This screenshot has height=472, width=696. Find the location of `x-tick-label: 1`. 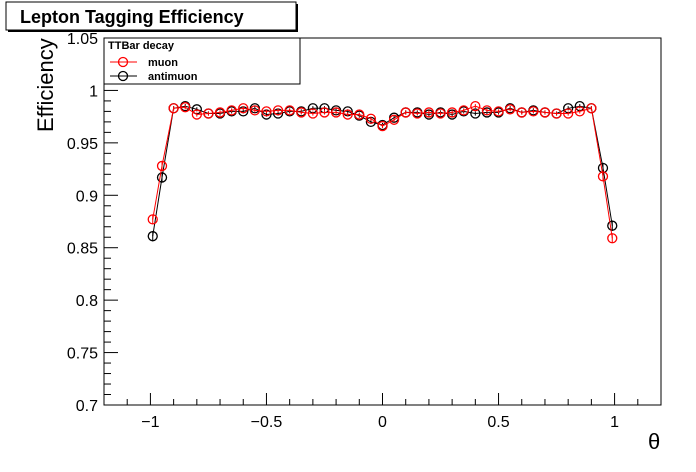

x-tick-label: 1 is located at coordinates (614, 422).